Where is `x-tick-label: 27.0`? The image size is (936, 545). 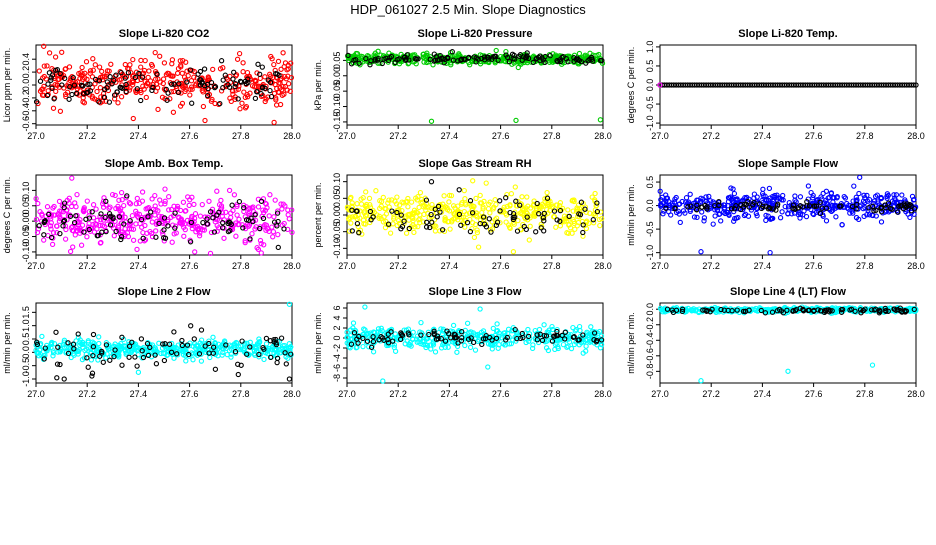 x-tick-label: 27.0 is located at coordinates (36, 394).